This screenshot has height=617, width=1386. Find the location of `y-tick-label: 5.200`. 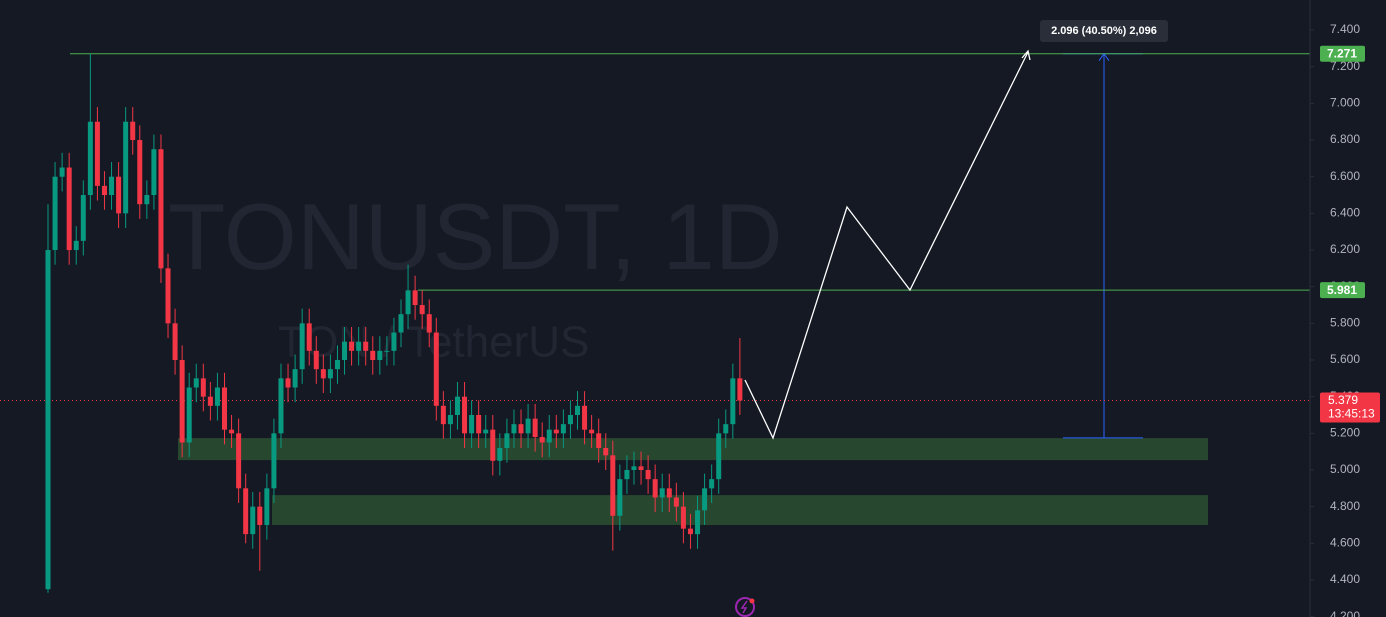

y-tick-label: 5.200 is located at coordinates (1345, 433).